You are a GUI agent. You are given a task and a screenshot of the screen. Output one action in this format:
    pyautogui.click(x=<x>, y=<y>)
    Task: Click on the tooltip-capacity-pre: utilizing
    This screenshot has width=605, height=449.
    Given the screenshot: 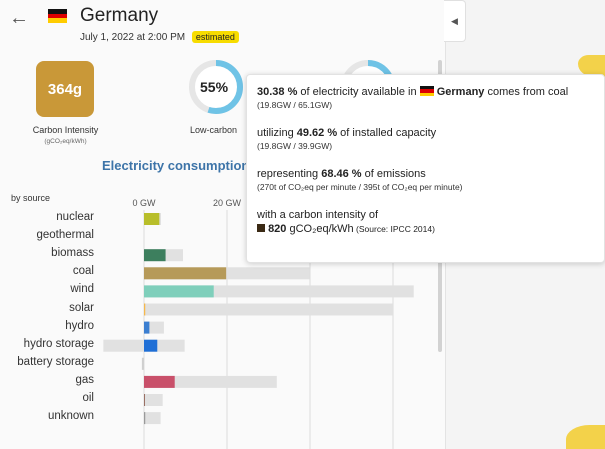 What is the action you would take?
    pyautogui.click(x=277, y=133)
    